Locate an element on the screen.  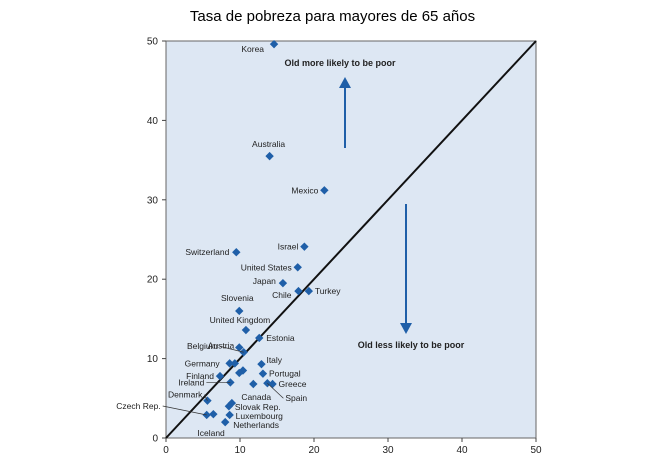
leader-line-belgium is located at coordinates (231, 349).